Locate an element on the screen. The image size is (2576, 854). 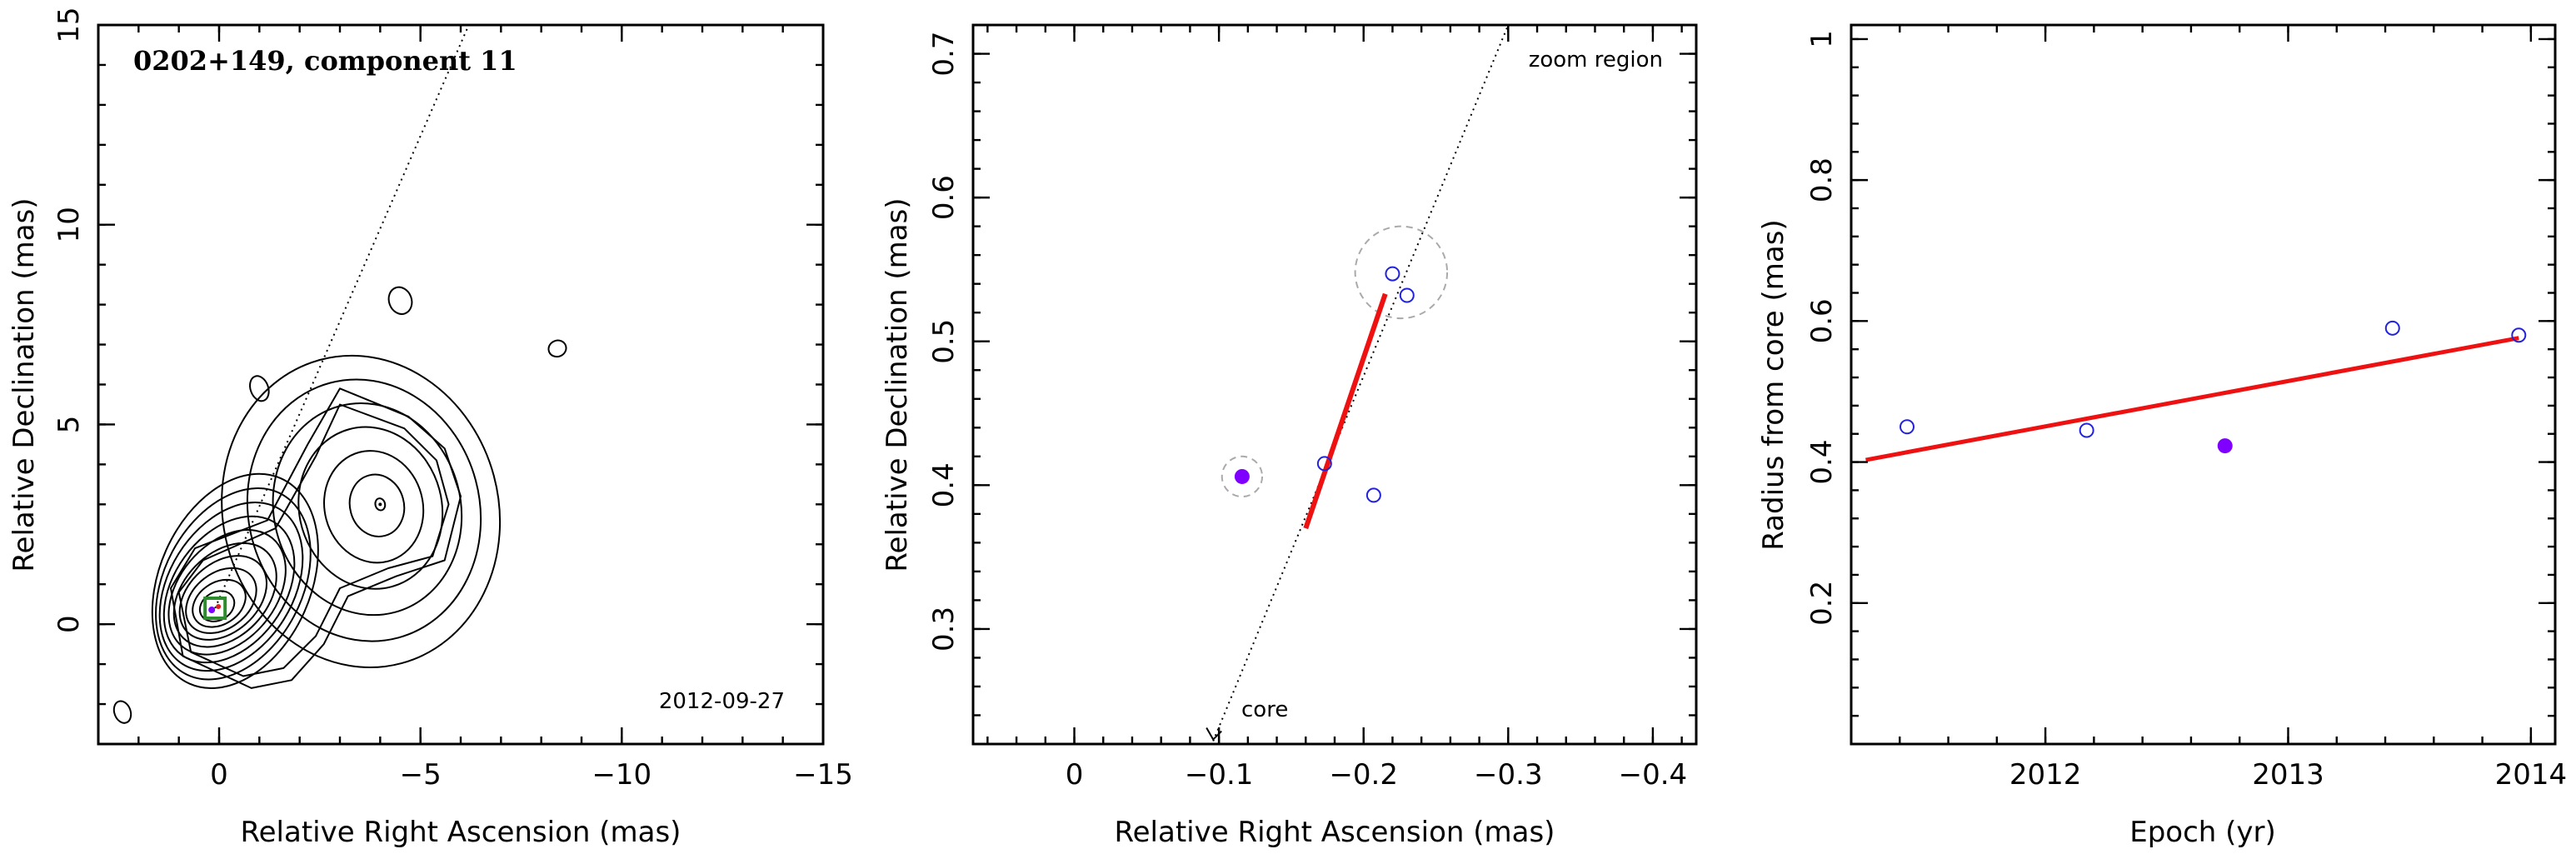
contour-map is located at coordinates (339, 505).